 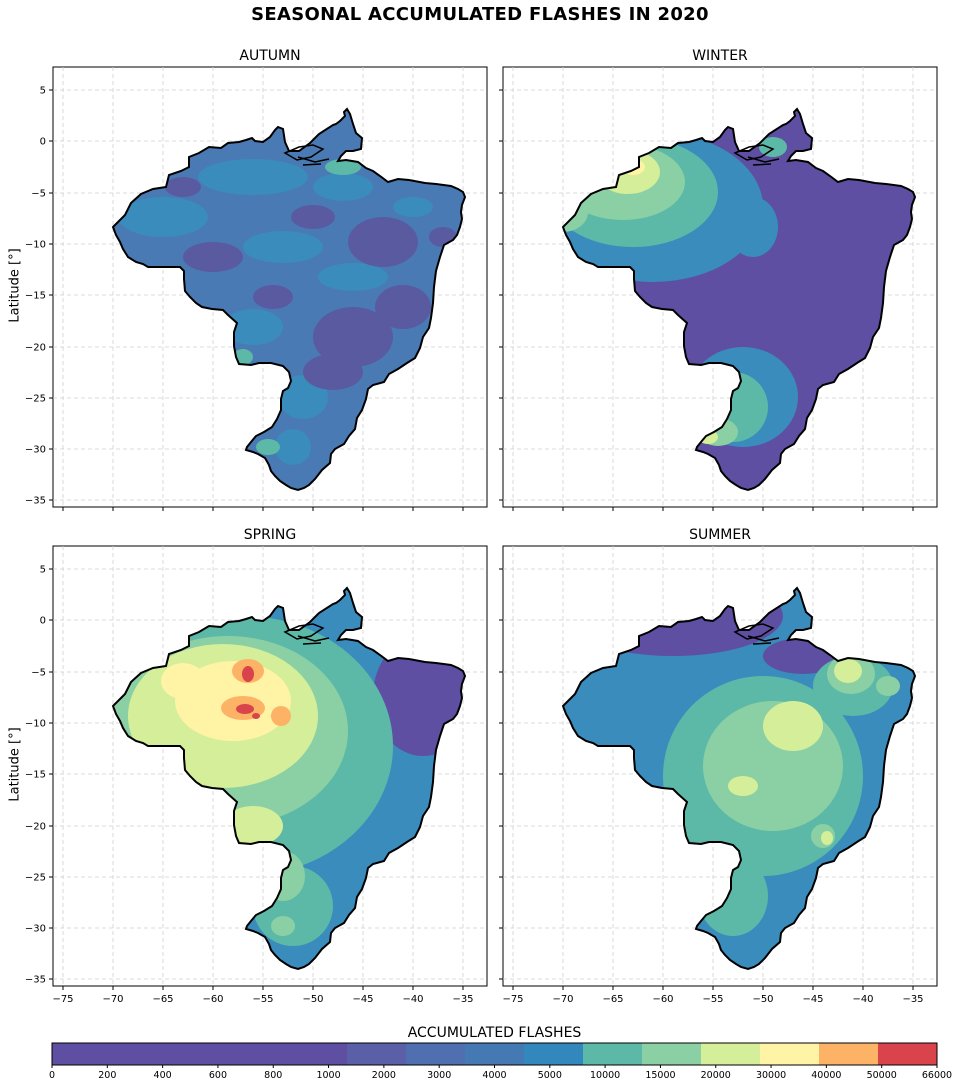 I want to click on colorbar-tick-label: 600, so click(x=218, y=1075).